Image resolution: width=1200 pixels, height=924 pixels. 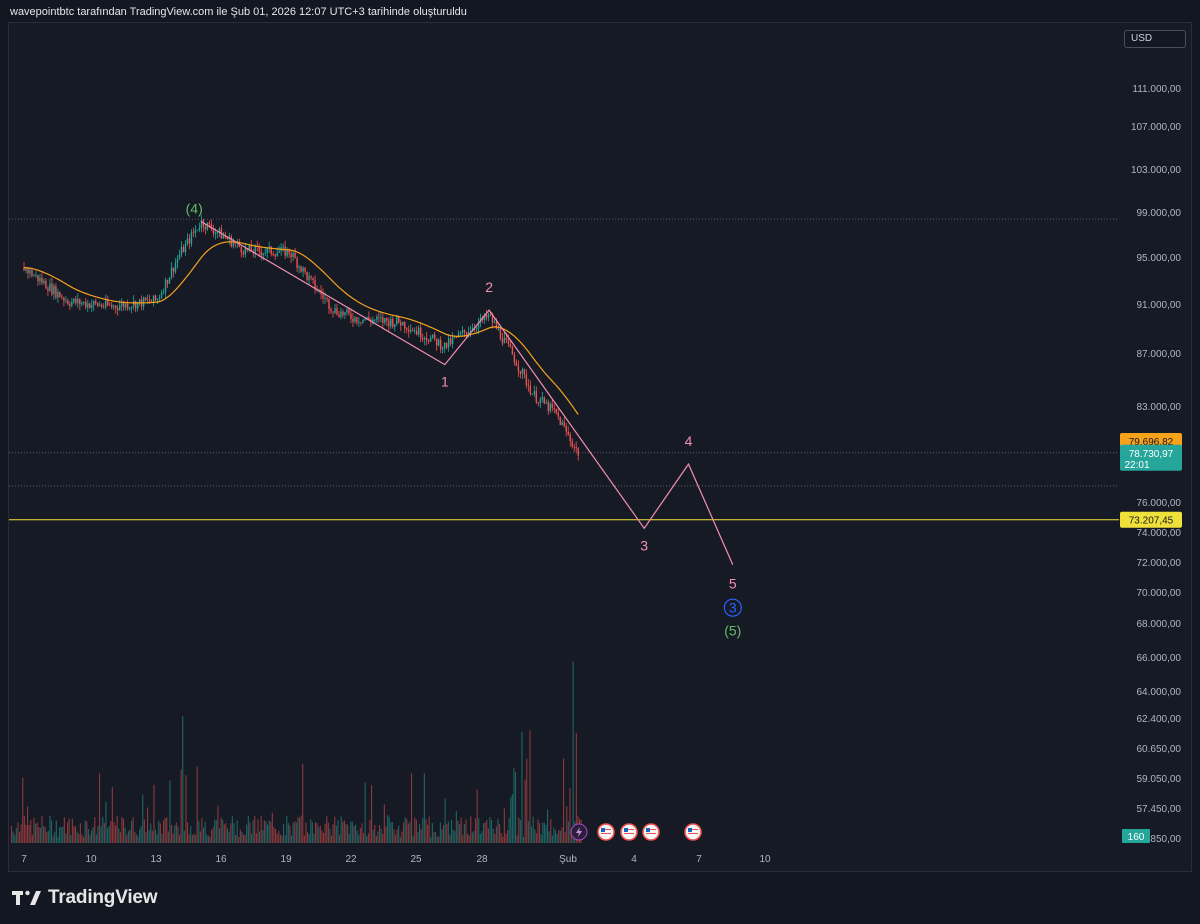 I want to click on currency-selector: USD, so click(x=1155, y=39).